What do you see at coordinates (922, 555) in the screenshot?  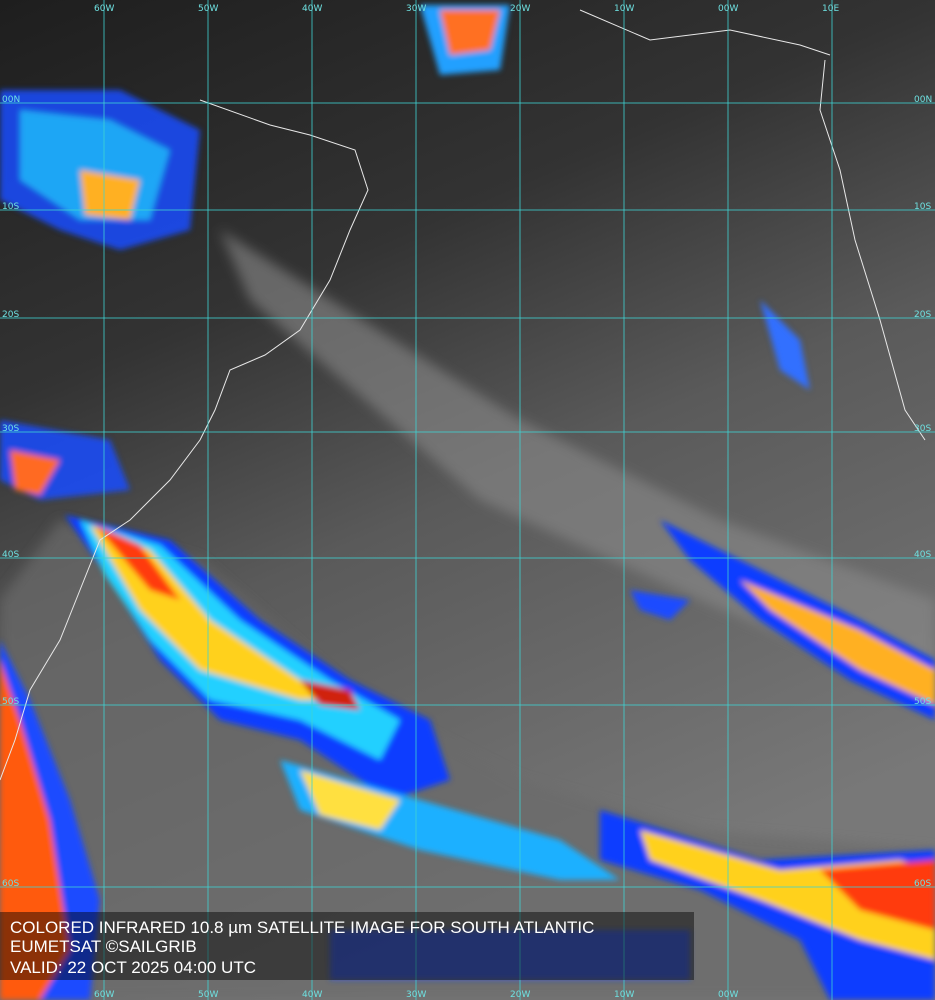 I see `lat-label-right: 40S` at bounding box center [922, 555].